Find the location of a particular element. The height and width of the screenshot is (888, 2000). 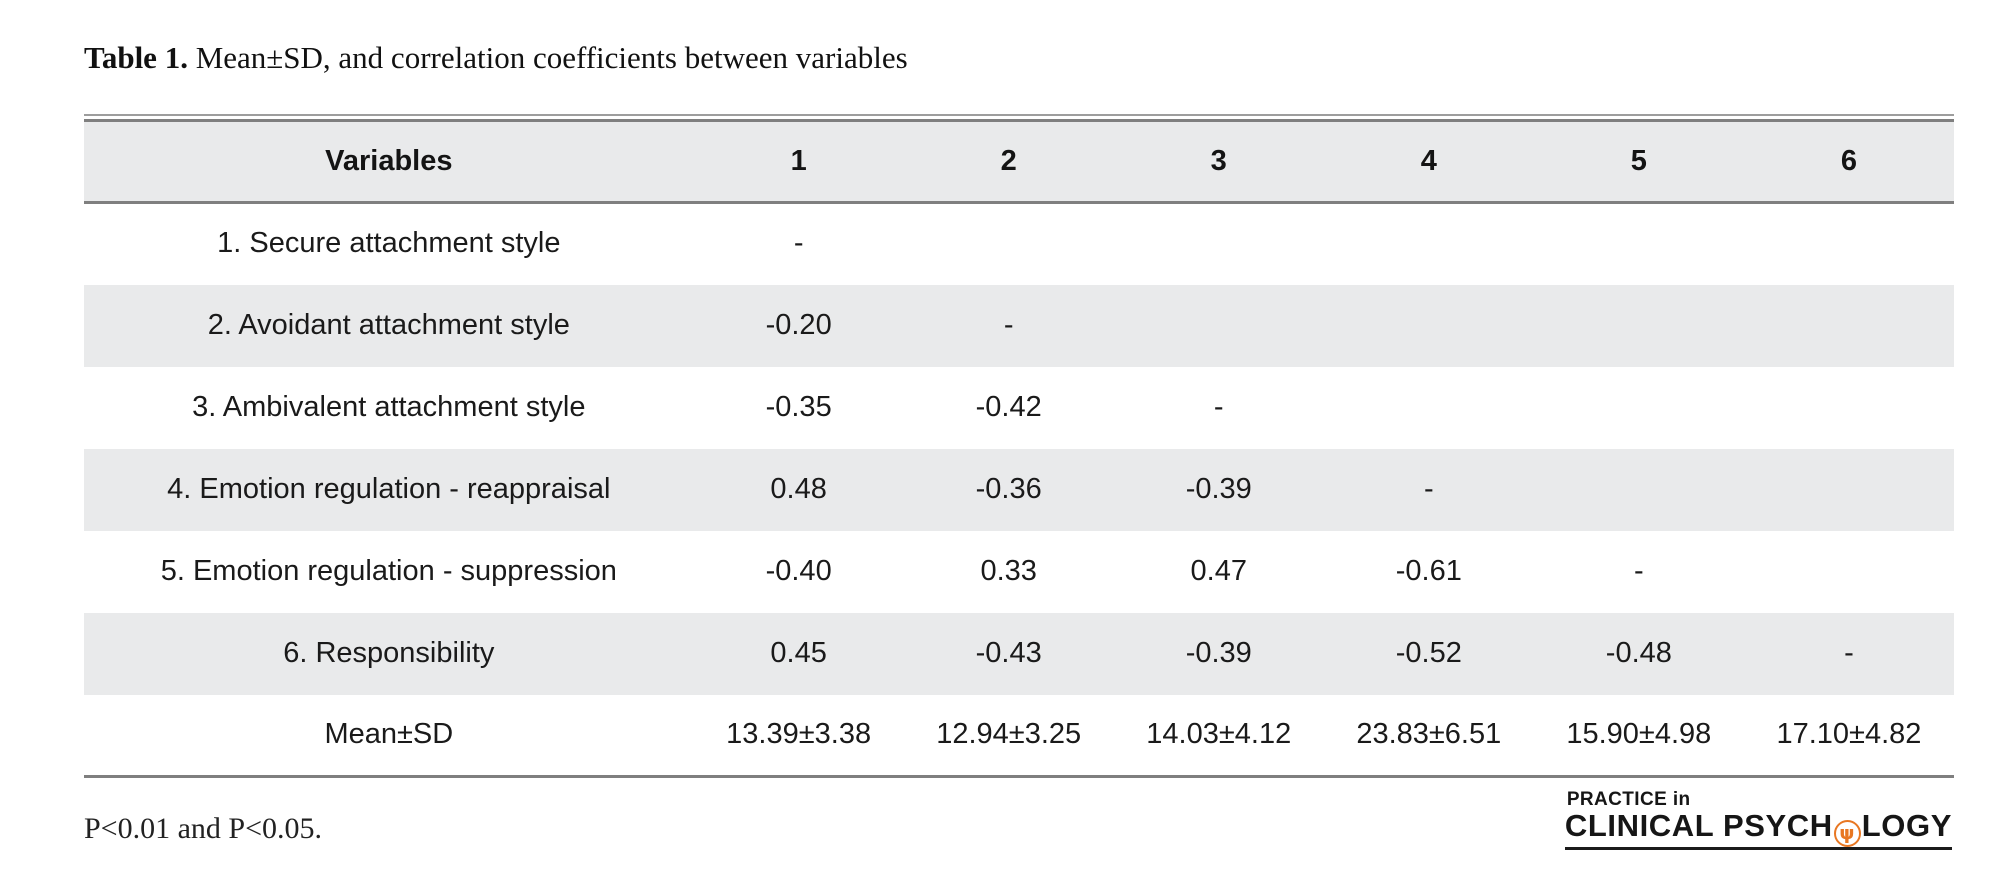

table-cell: -0.48 is located at coordinates (1638, 652).